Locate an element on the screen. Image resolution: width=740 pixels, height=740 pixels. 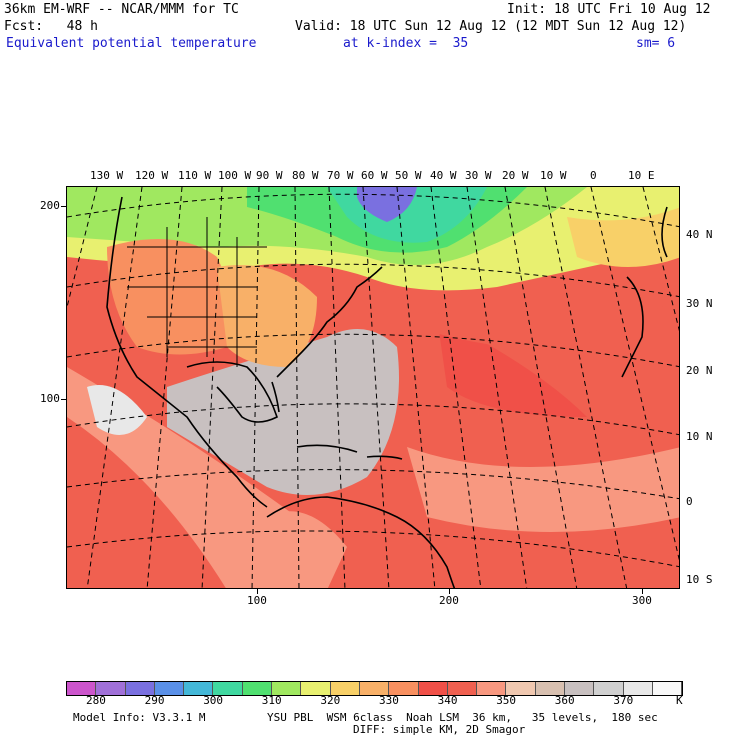
europe-yellow-field is located at coordinates (623, 237).